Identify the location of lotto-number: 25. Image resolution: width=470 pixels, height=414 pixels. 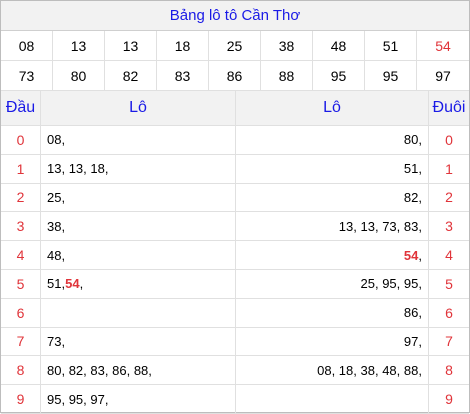
(235, 46).